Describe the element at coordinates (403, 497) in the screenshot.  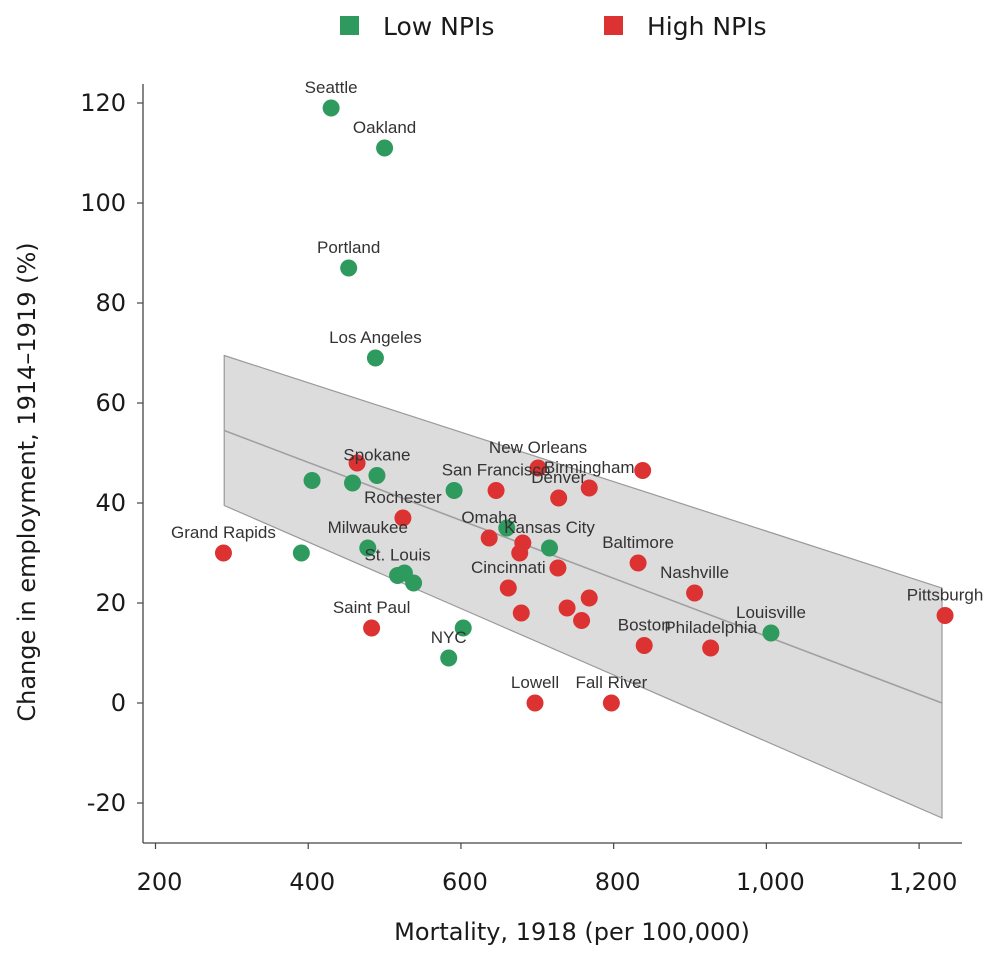
I see `data-label: Rochester` at that location.